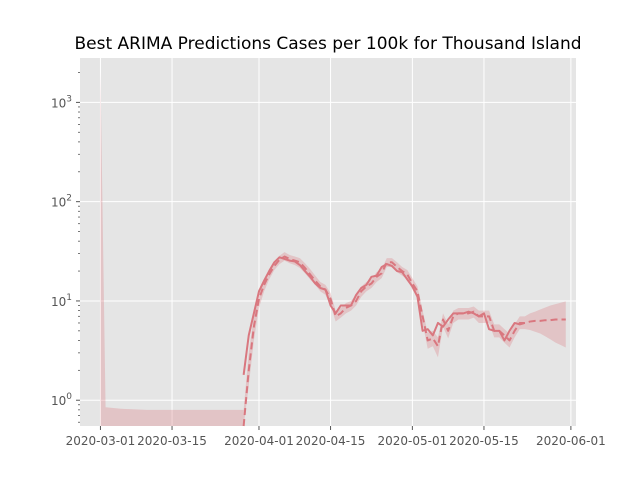  What do you see at coordinates (484, 441) in the screenshot?
I see `x-tick-label: 2020-05-15` at bounding box center [484, 441].